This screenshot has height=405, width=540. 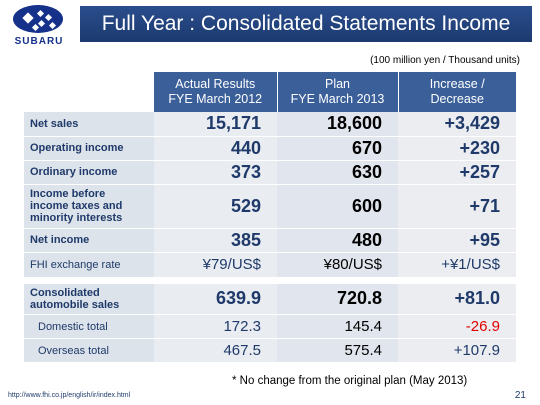 I want to click on value-change: +95, so click(x=457, y=240).